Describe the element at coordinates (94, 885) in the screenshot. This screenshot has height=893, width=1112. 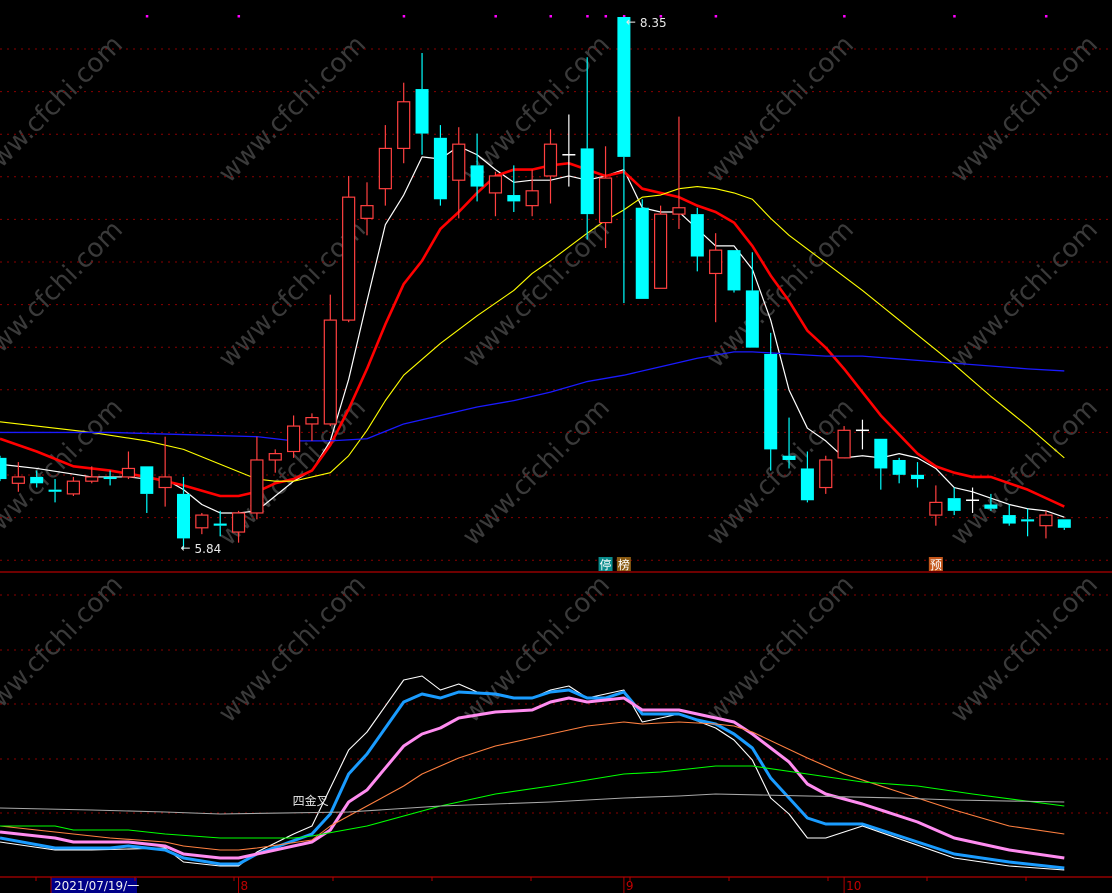
I see `current-date-box` at that location.